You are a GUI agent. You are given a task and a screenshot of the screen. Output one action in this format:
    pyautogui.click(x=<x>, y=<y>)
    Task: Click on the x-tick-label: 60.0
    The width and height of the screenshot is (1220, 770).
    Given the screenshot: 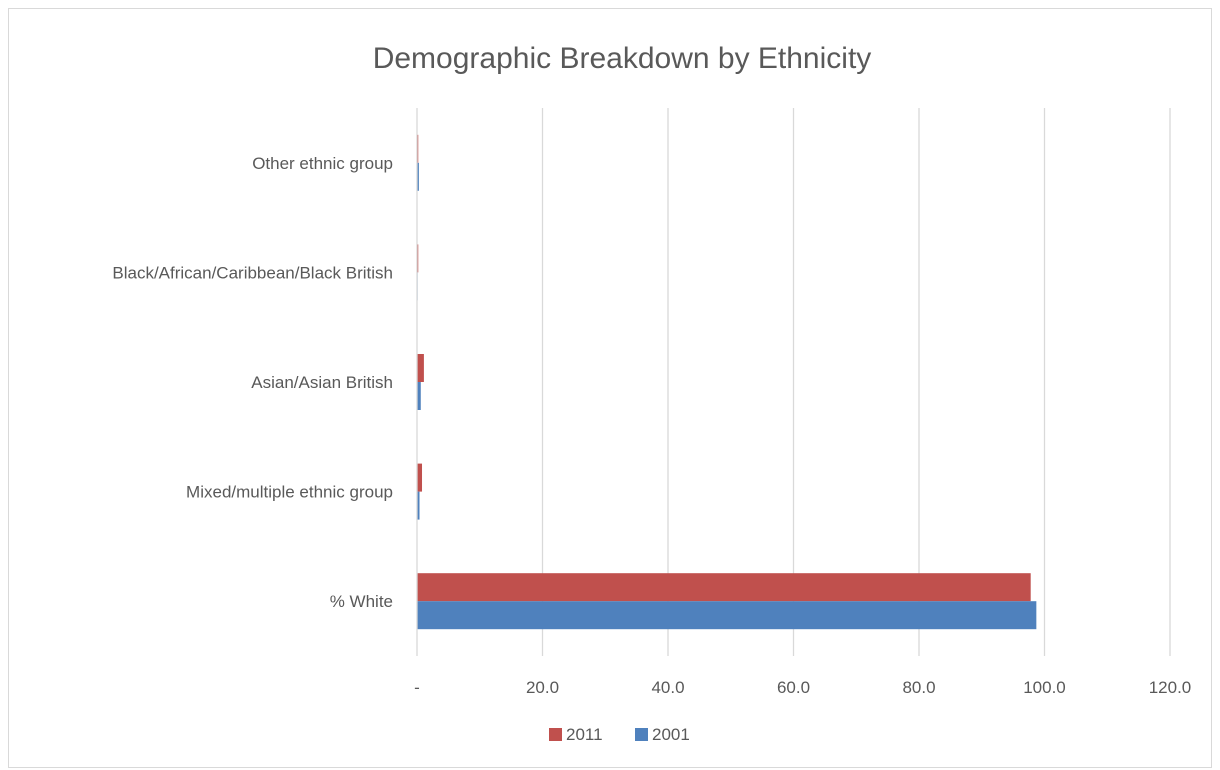 What is the action you would take?
    pyautogui.click(x=793, y=687)
    